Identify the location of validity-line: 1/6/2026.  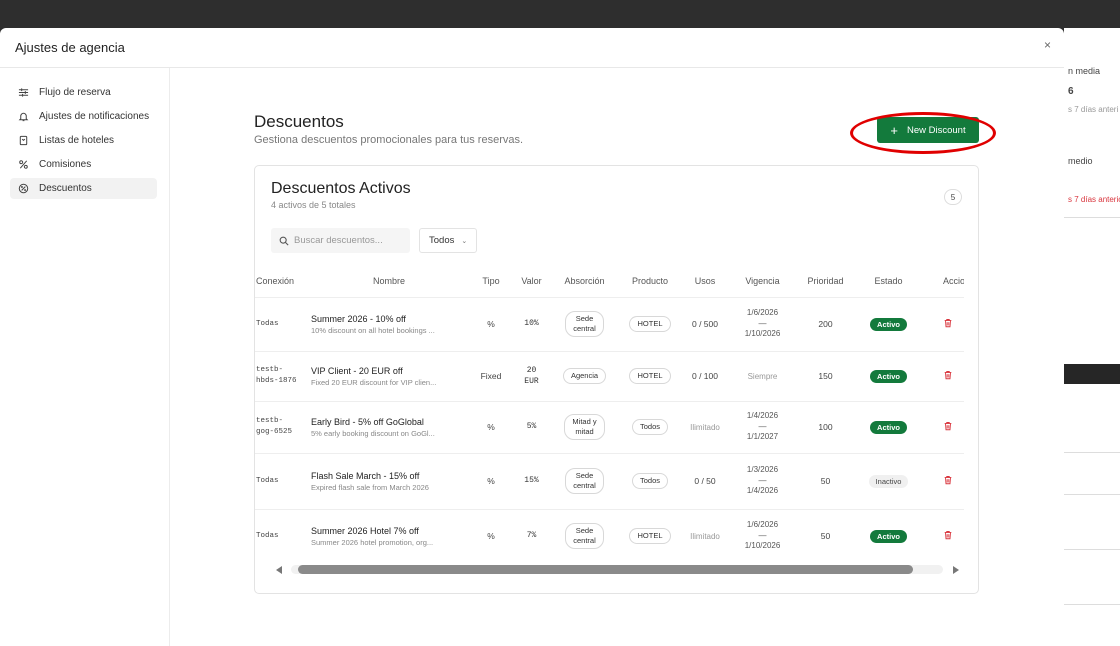
(762, 524).